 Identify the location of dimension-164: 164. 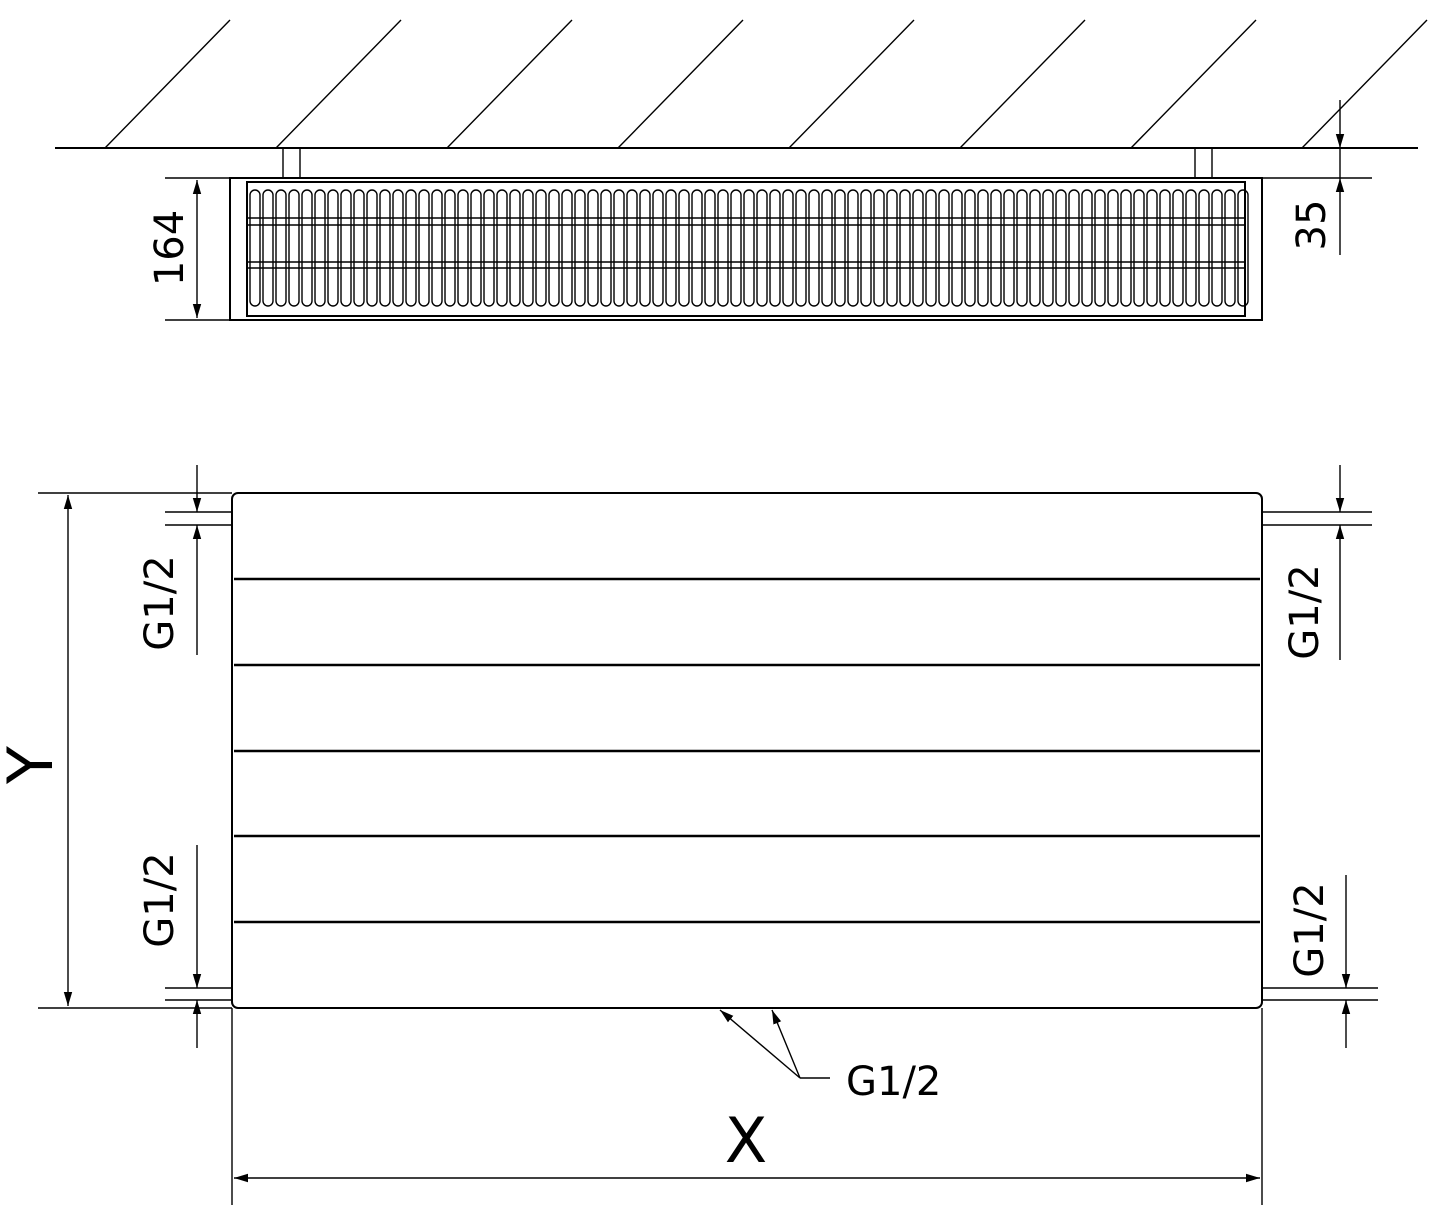
(188, 249).